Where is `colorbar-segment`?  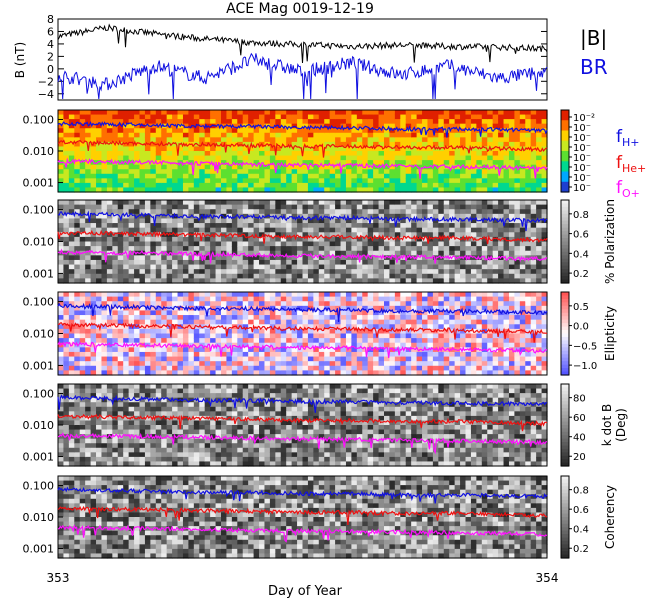 colorbar-segment is located at coordinates (565, 143).